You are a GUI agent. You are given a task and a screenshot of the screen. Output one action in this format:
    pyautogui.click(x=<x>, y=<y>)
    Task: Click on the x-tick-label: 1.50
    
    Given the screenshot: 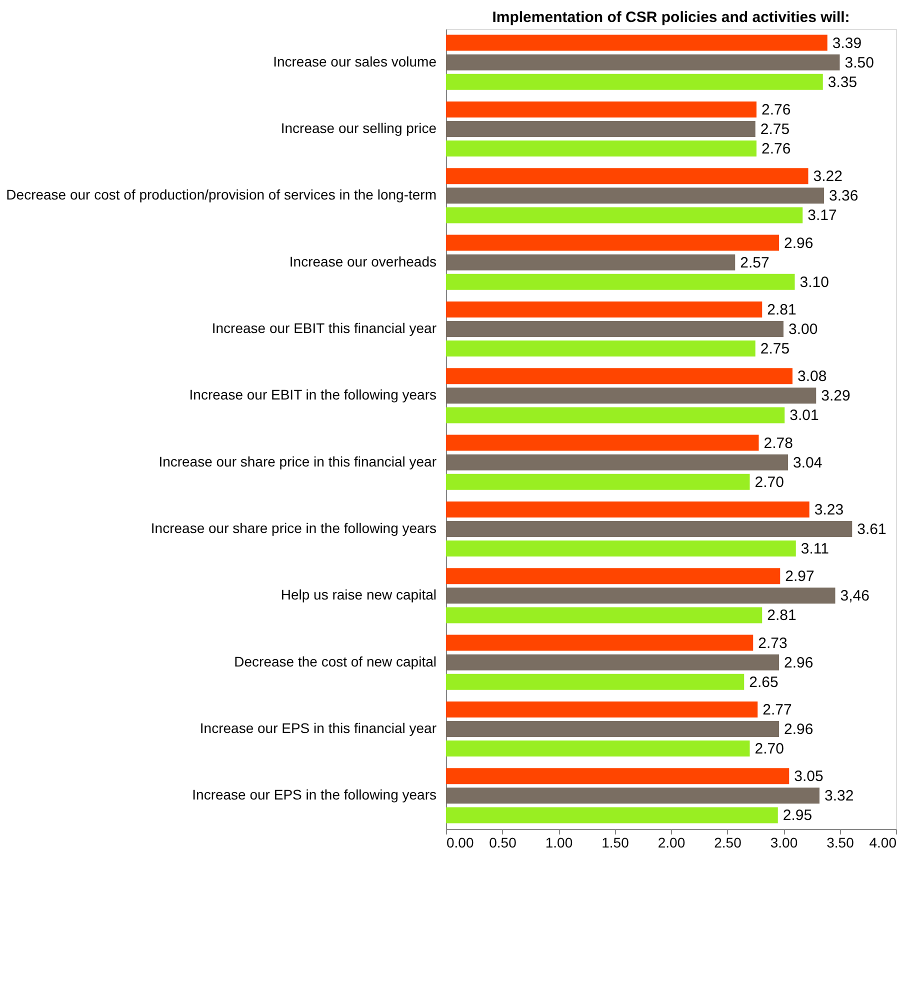 What is the action you would take?
    pyautogui.click(x=616, y=842)
    